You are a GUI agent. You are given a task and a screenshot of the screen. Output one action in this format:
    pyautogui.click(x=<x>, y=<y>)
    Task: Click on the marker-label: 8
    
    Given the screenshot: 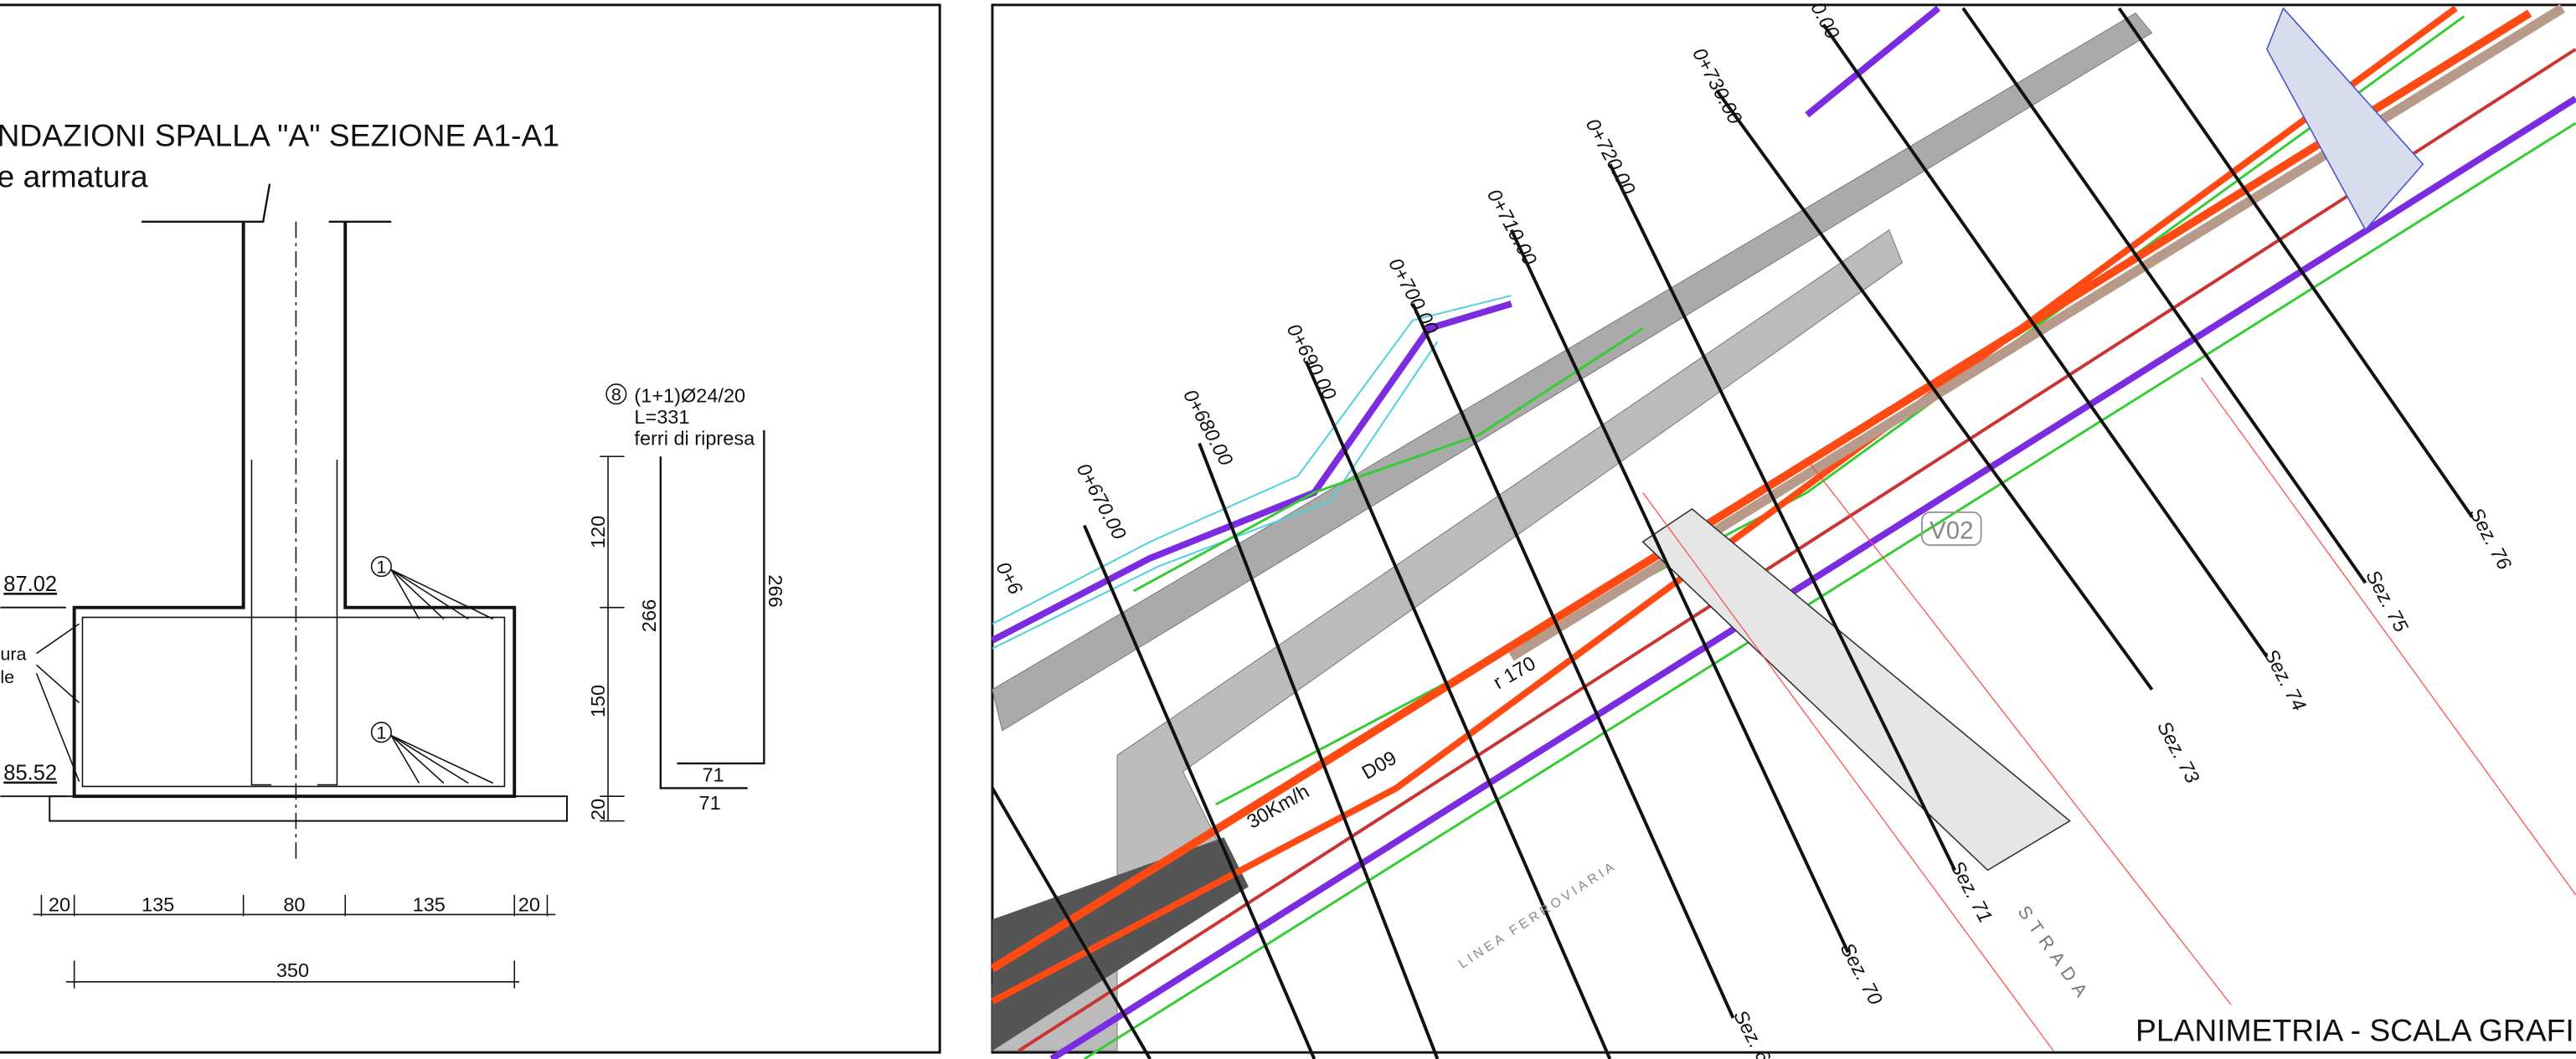 What is the action you would take?
    pyautogui.click(x=616, y=394)
    